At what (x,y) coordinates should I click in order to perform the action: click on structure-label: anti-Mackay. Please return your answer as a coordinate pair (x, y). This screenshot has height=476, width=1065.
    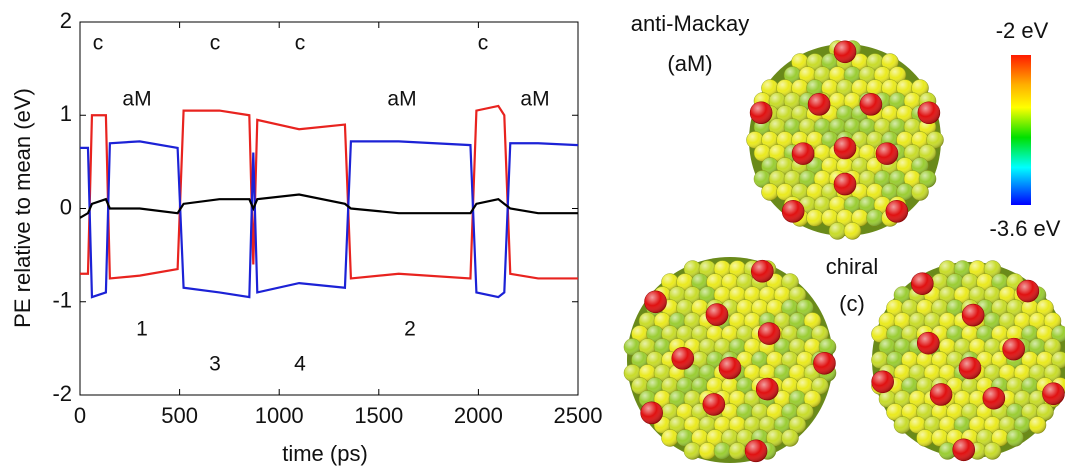
    Looking at the image, I should click on (690, 23).